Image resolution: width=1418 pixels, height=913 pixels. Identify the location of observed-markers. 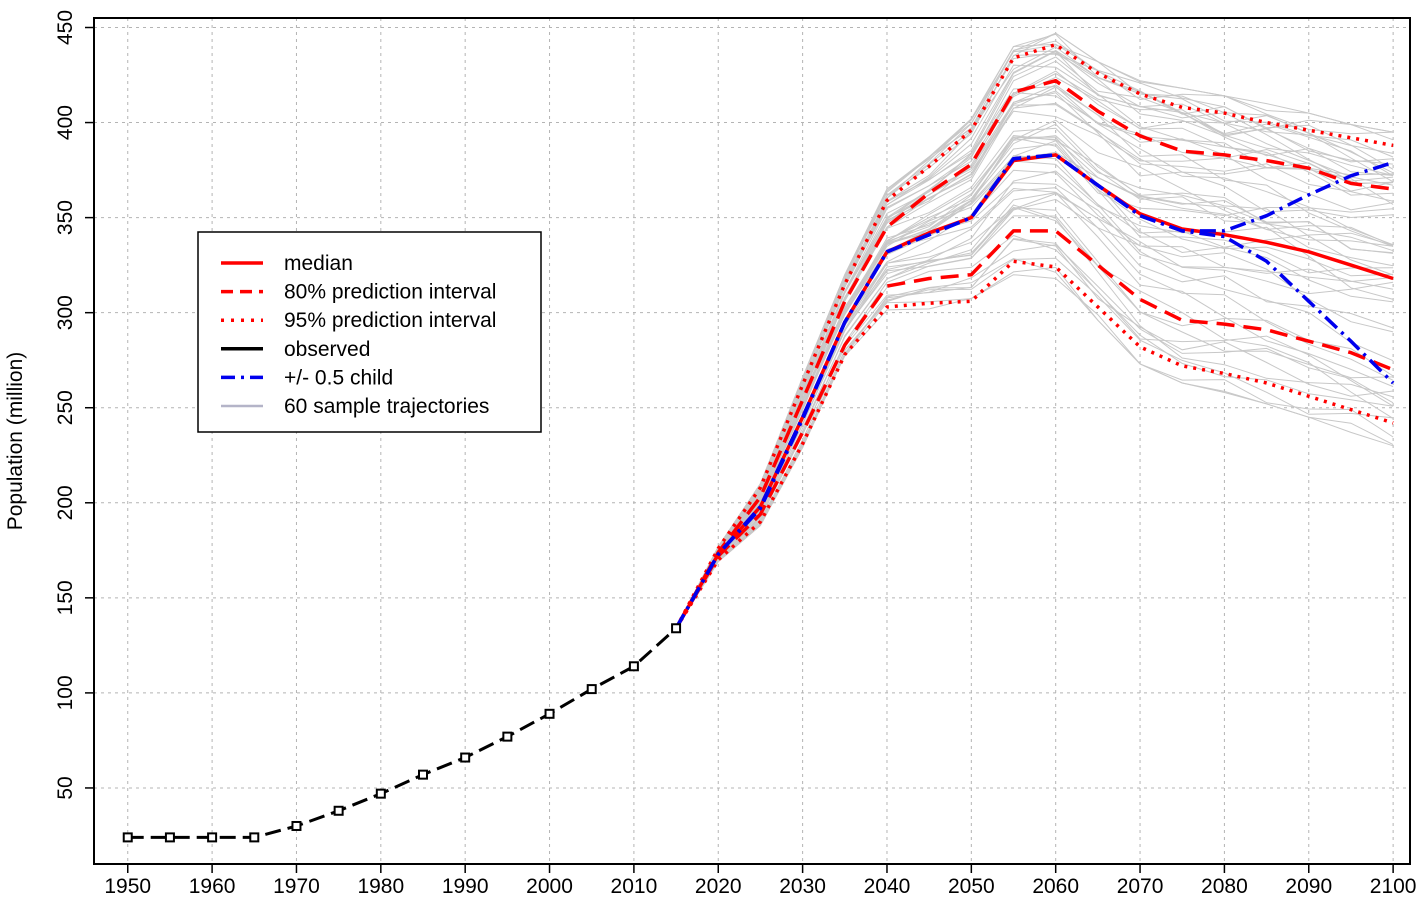
(402, 733).